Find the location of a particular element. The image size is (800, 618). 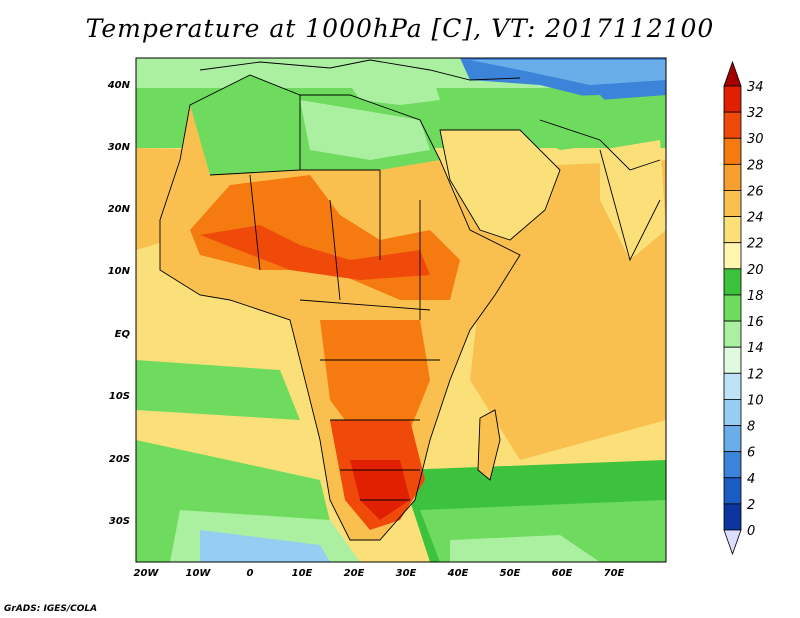

lon-tick-label: 20E is located at coordinates (354, 573).